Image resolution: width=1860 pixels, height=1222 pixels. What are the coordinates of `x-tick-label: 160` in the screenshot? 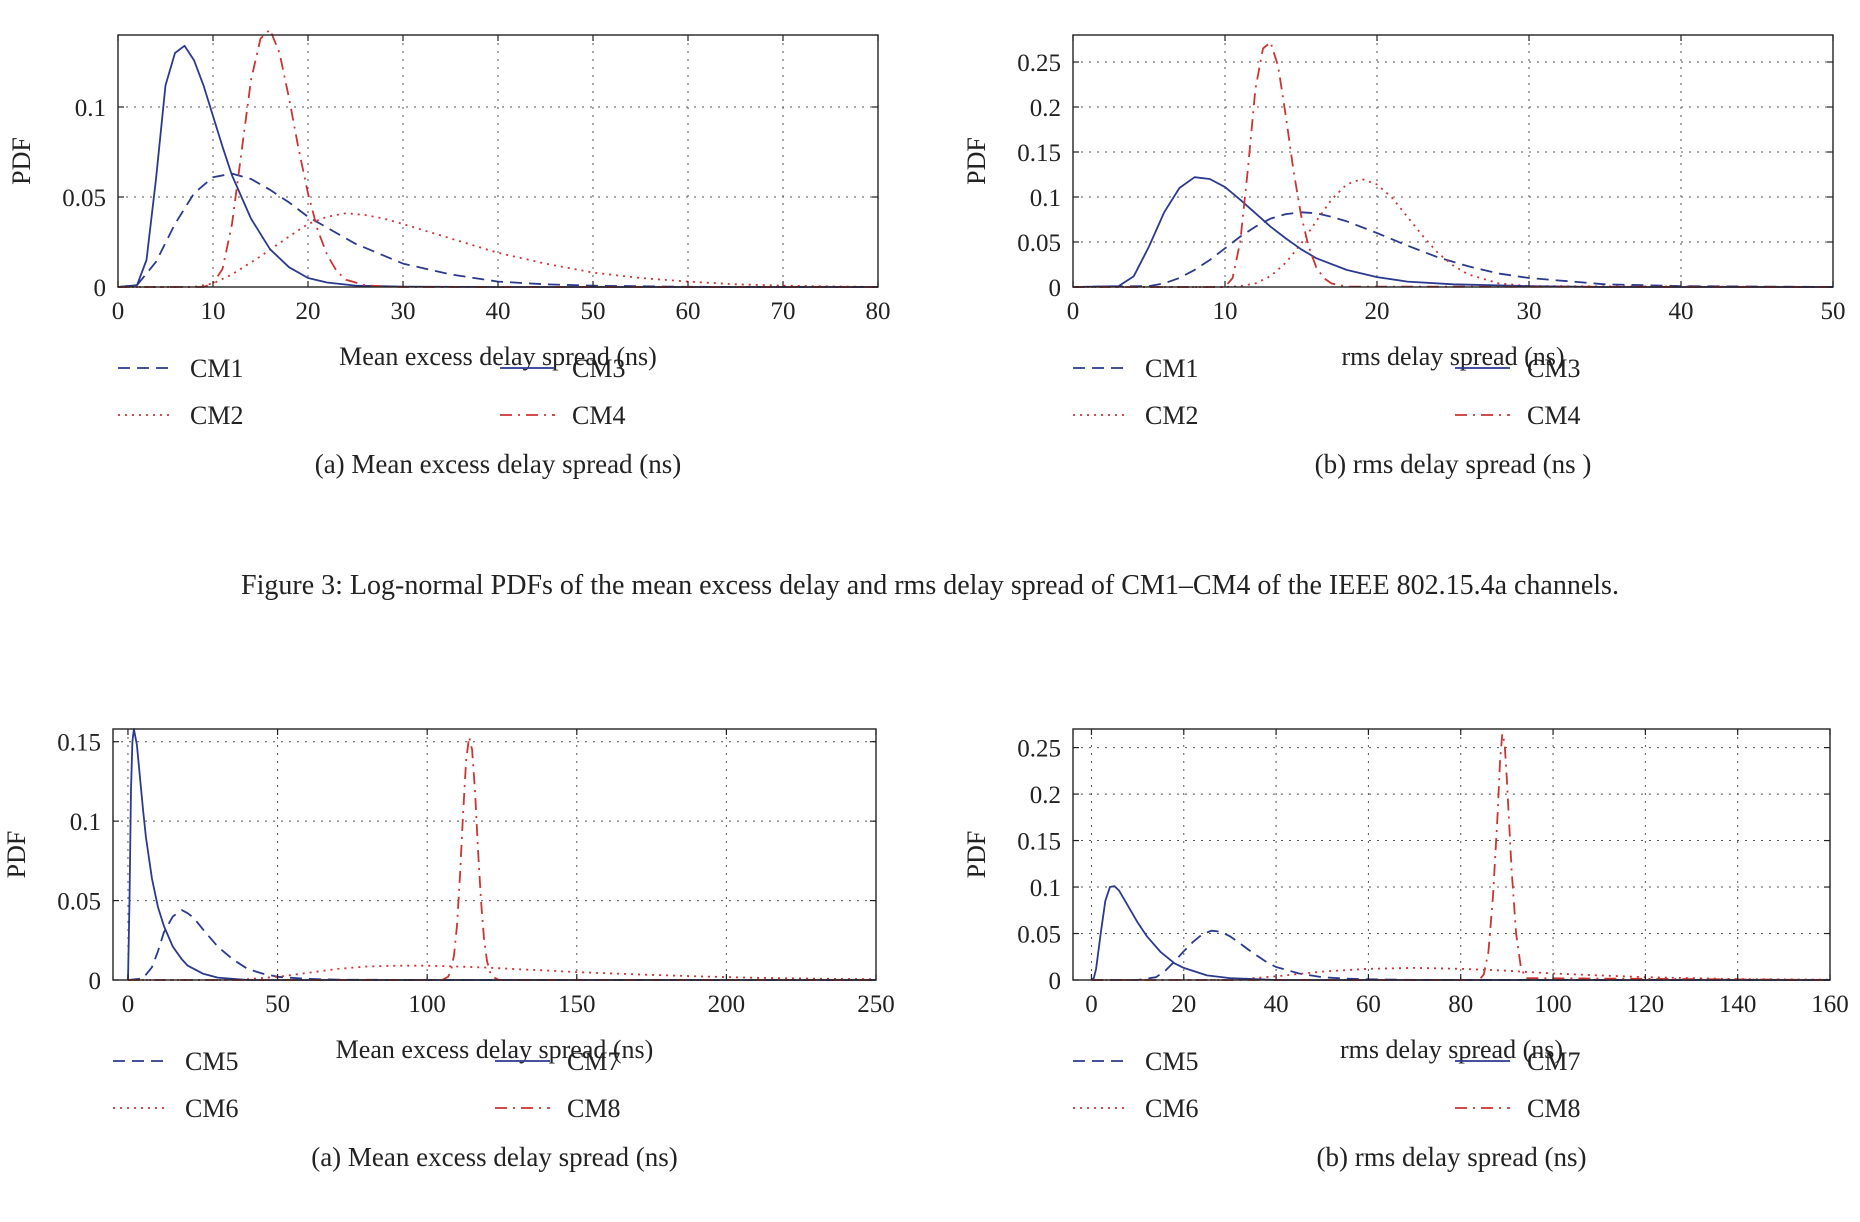 It's located at (1830, 1004).